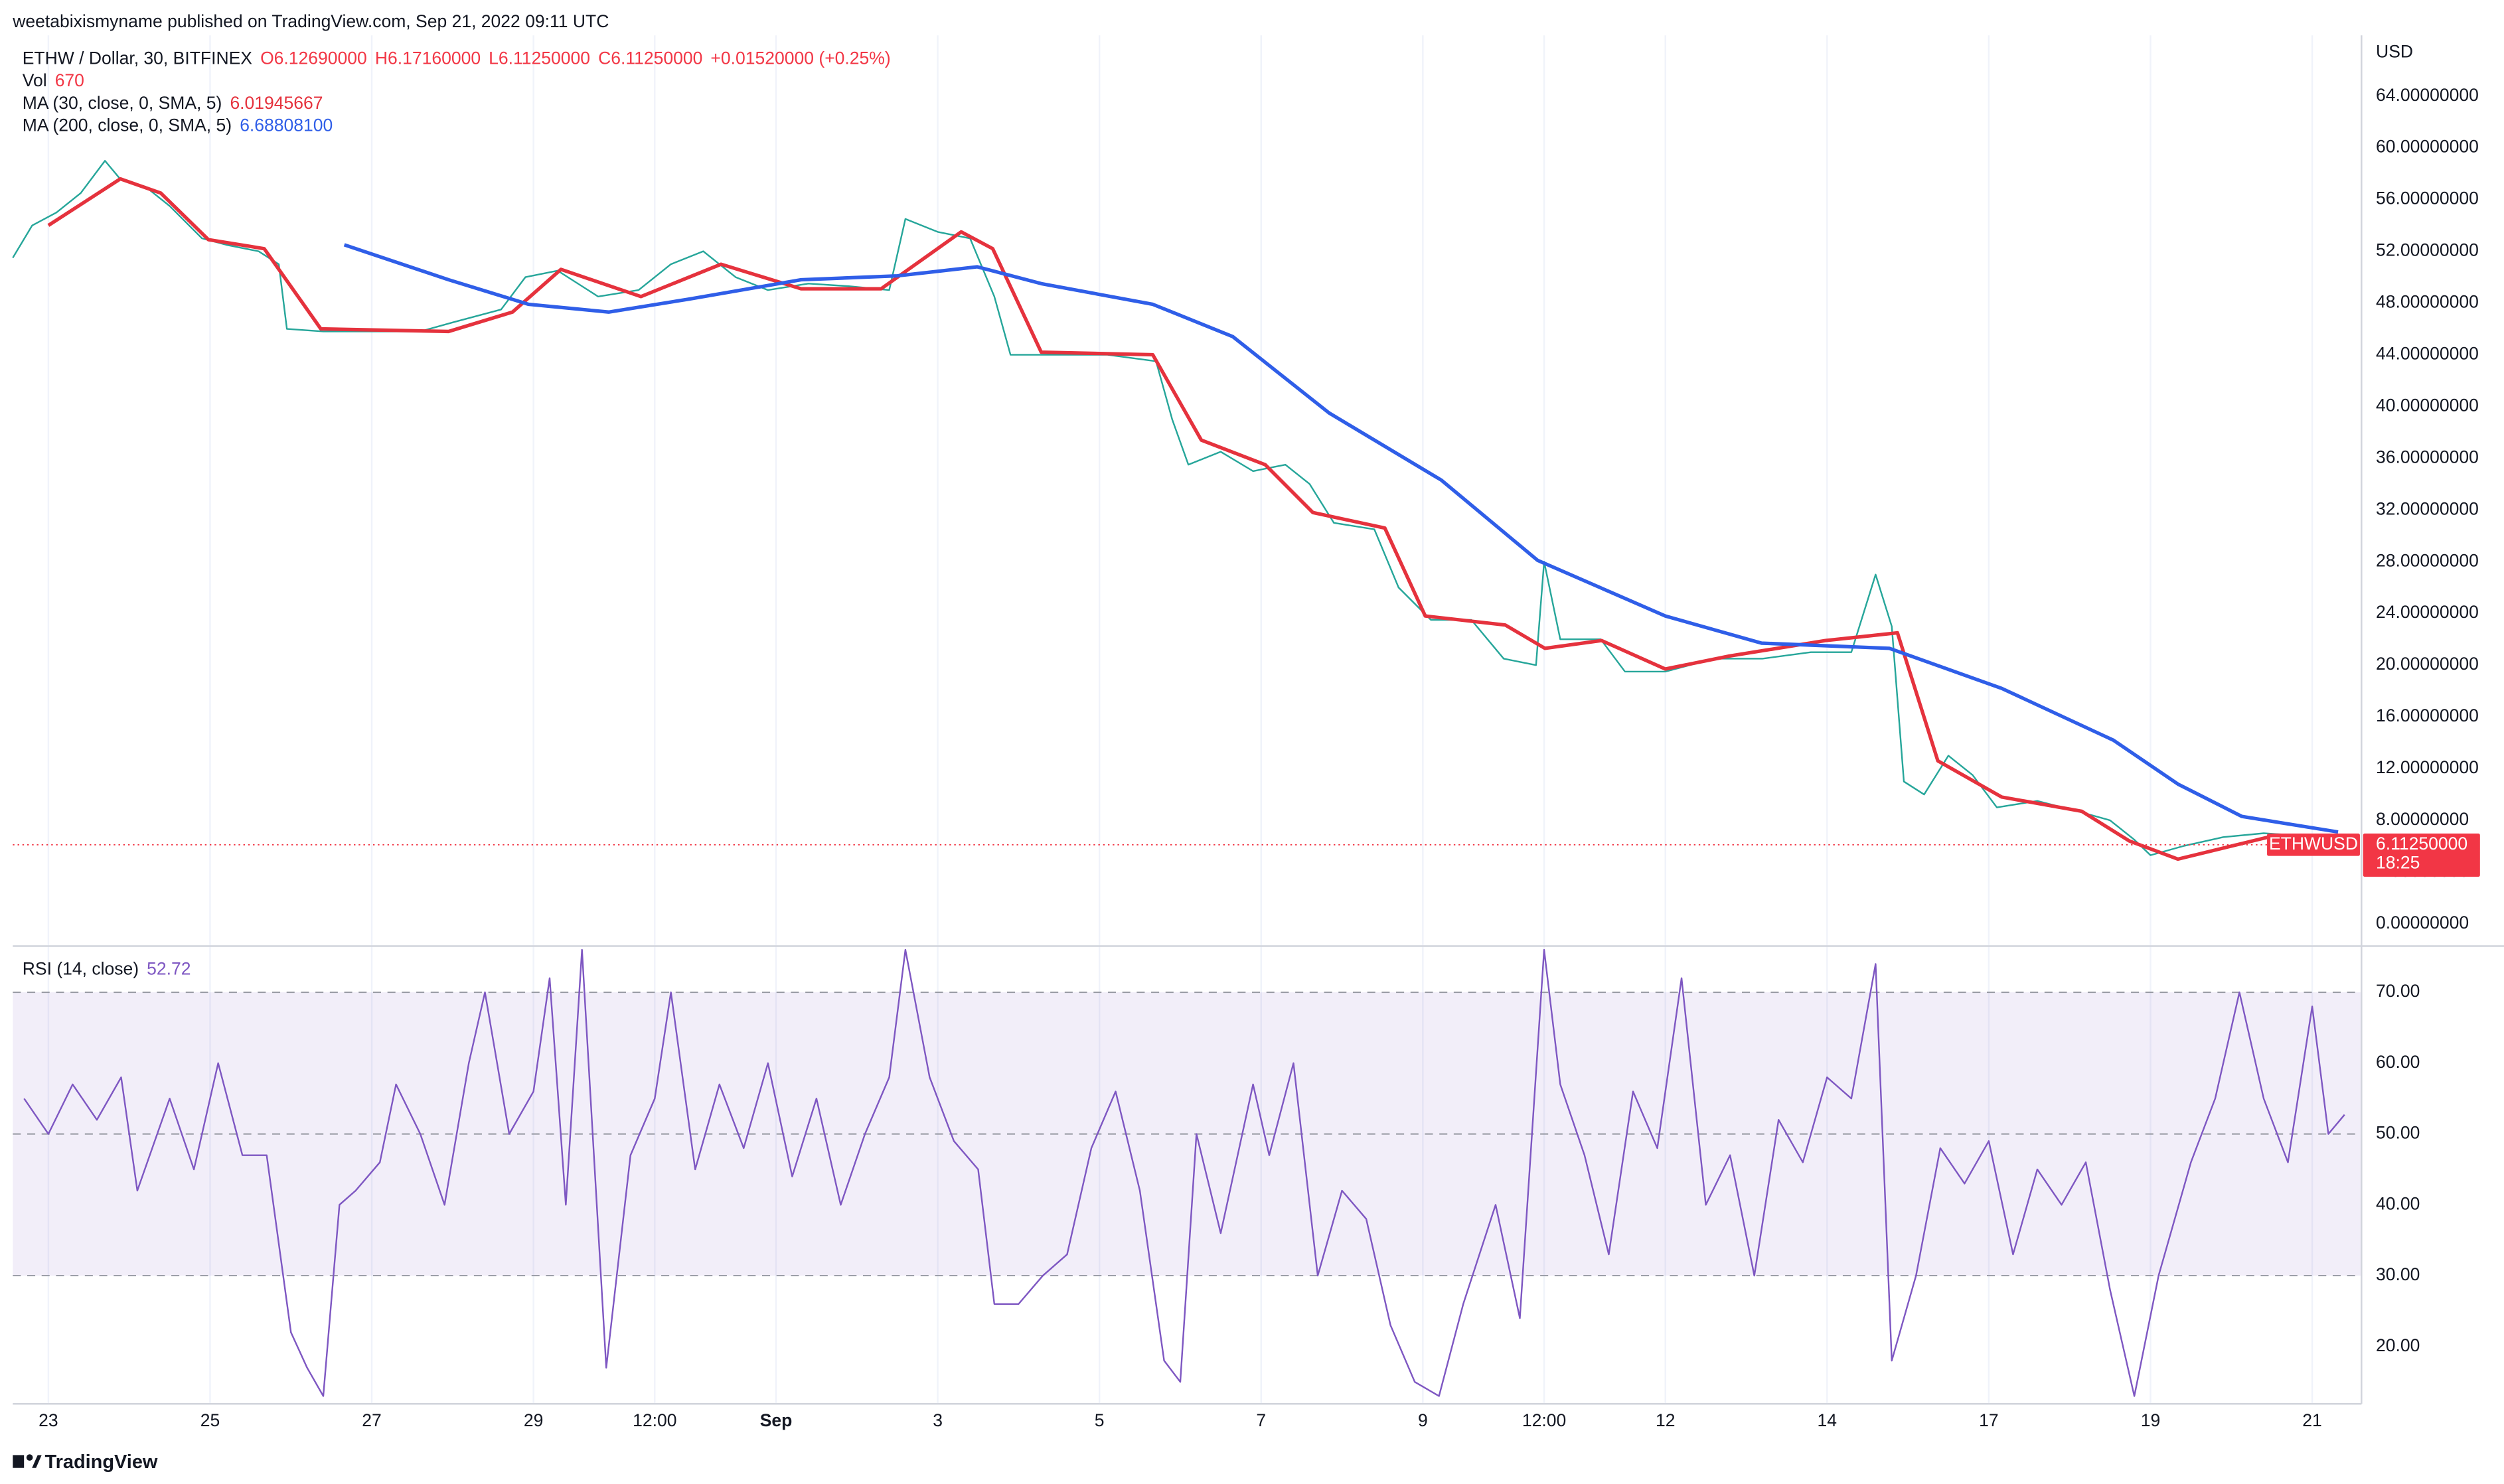 The image size is (2504, 1484). I want to click on rsi-name: RSI (14, close), so click(81, 969).